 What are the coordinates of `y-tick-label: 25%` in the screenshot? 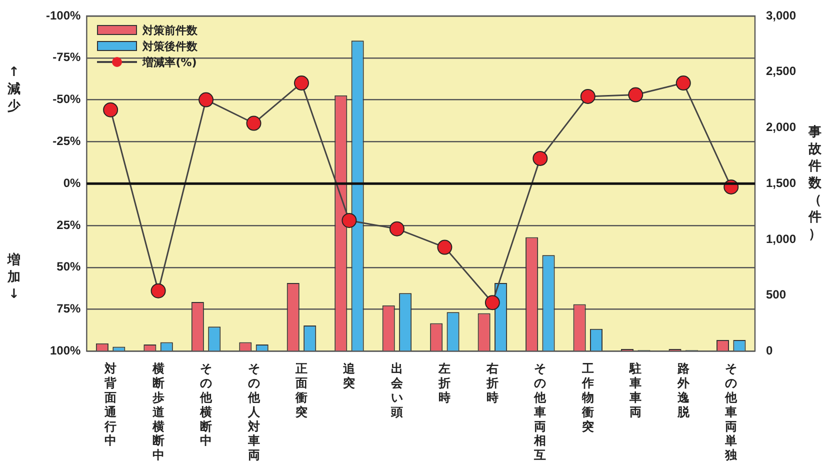 It's located at (69, 225).